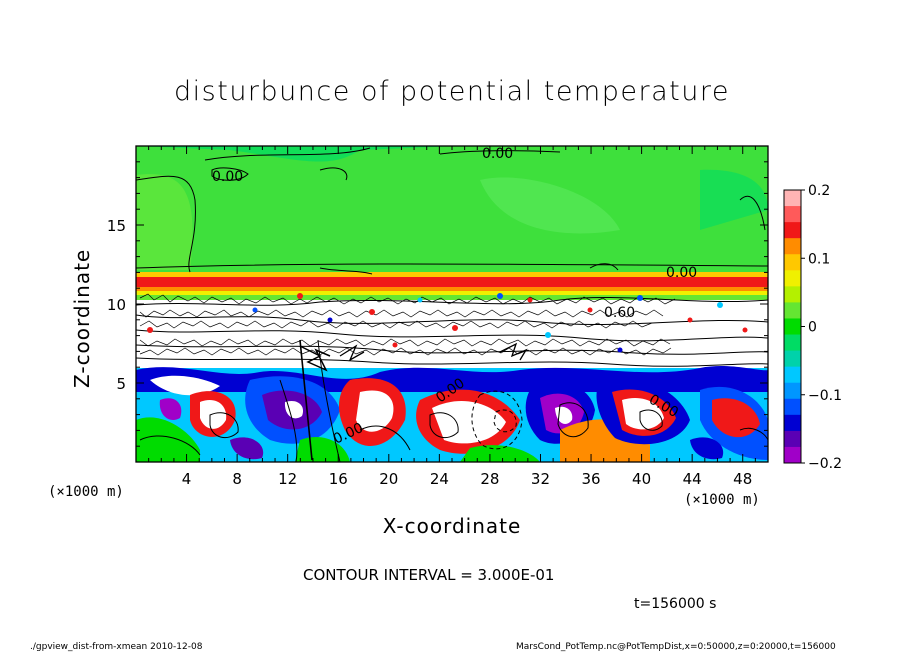 This screenshot has height=654, width=904. What do you see at coordinates (821, 327) in the screenshot?
I see `colorbar-ticks: 0.2 0.1 0 −0.1 −0.2` at bounding box center [821, 327].